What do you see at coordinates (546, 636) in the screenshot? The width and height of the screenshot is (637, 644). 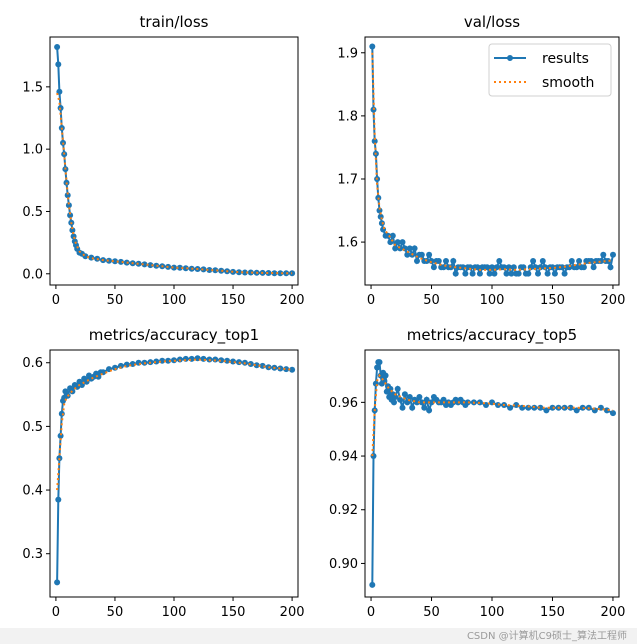 I see `watermark: CSDN @计算机C9硕士_算法工程师` at bounding box center [546, 636].